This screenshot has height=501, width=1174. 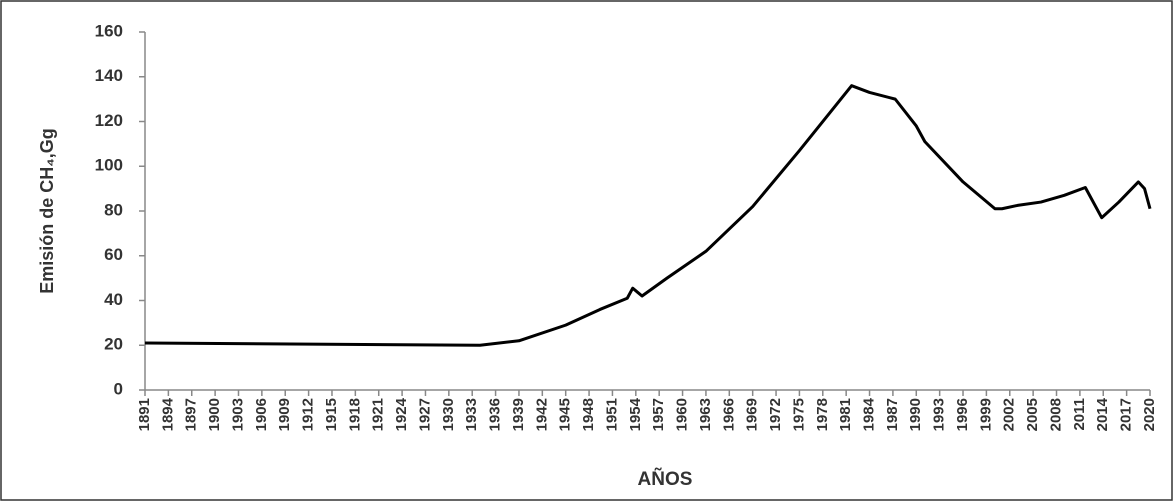 I want to click on y-tick-label: 0, so click(x=118, y=388).